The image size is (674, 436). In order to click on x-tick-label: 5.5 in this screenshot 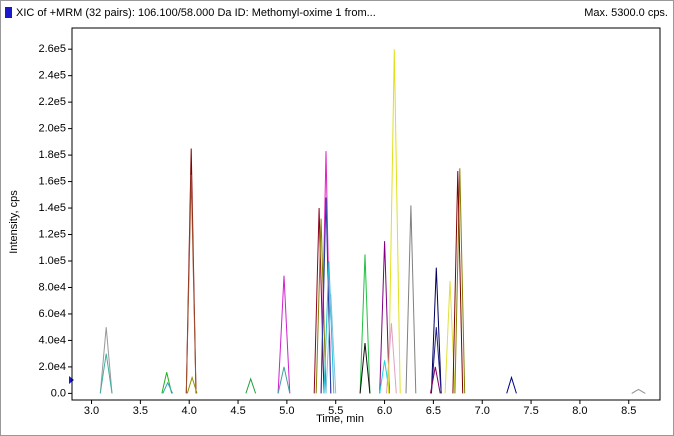, I will do `click(335, 411)`.